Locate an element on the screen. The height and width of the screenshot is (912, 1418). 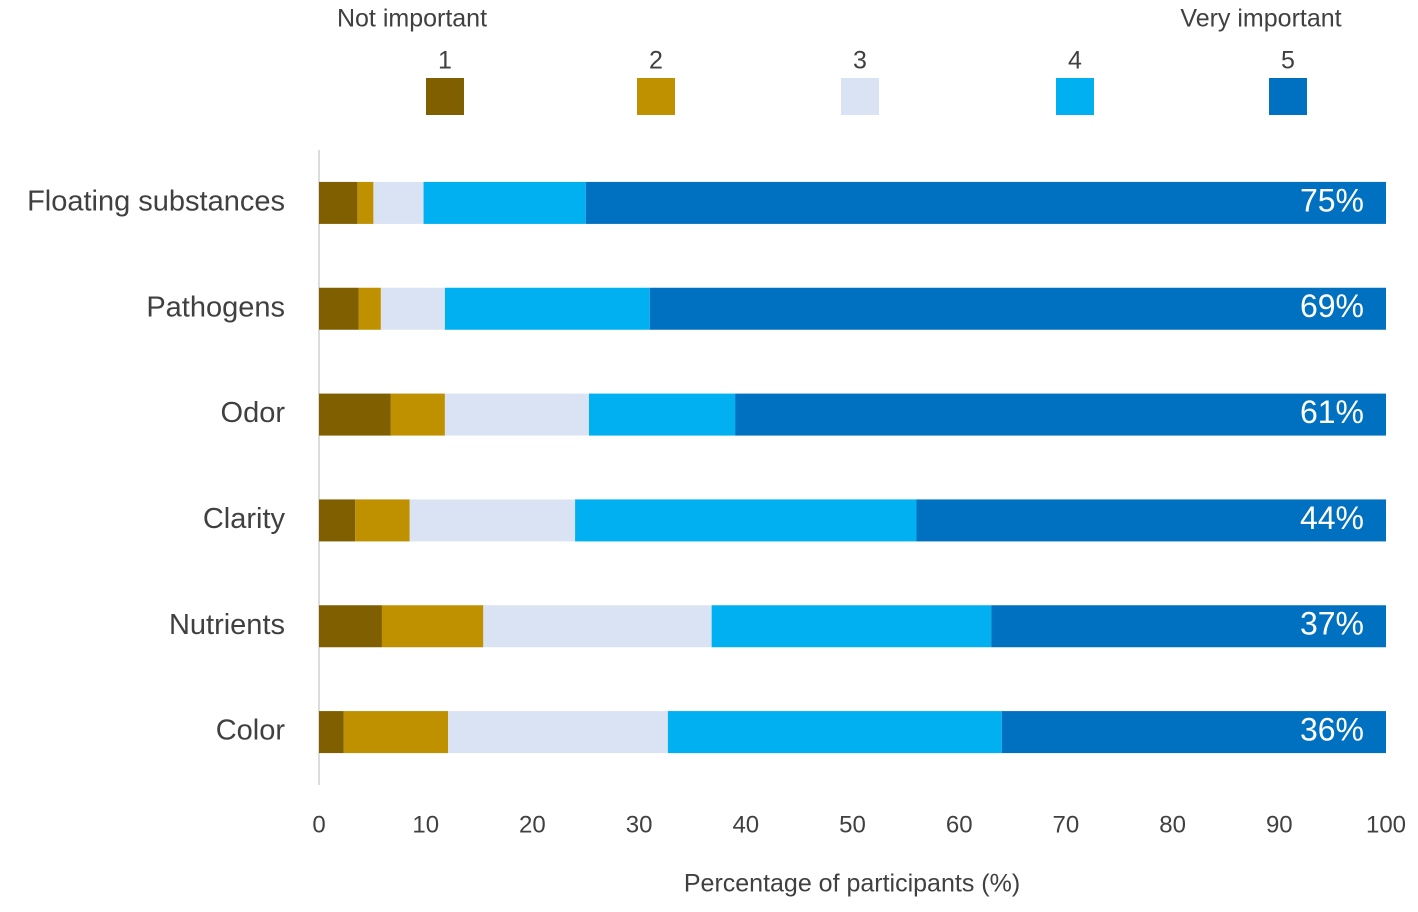
x-tick-label: 90 is located at coordinates (1279, 824).